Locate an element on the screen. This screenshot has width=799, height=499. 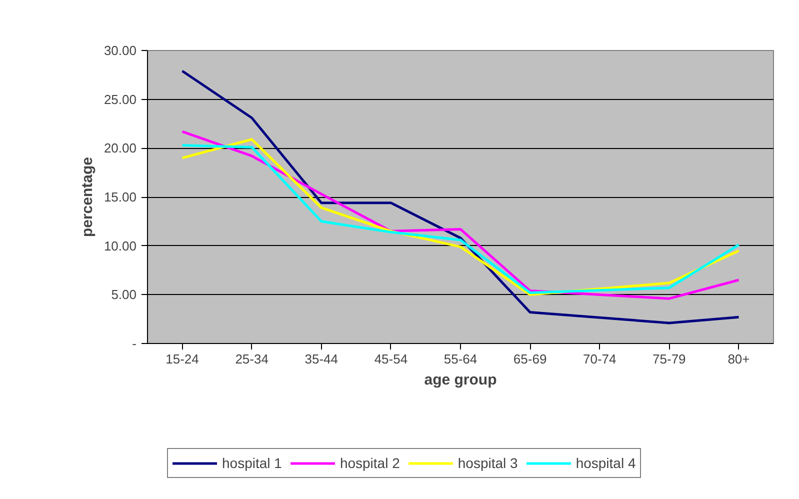
x-tick-label: 75-79 is located at coordinates (669, 359).